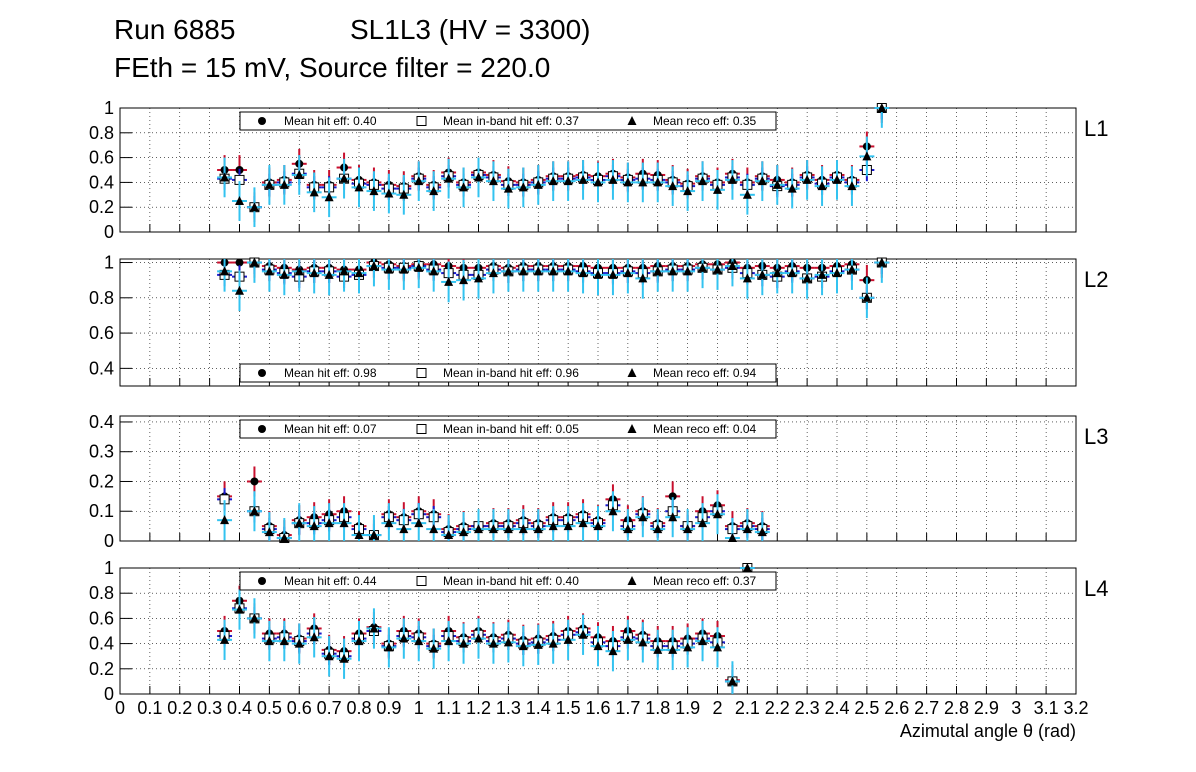 The image size is (1196, 772). What do you see at coordinates (330, 429) in the screenshot?
I see `legend-hit-label: Mean hit eff: 0.07` at bounding box center [330, 429].